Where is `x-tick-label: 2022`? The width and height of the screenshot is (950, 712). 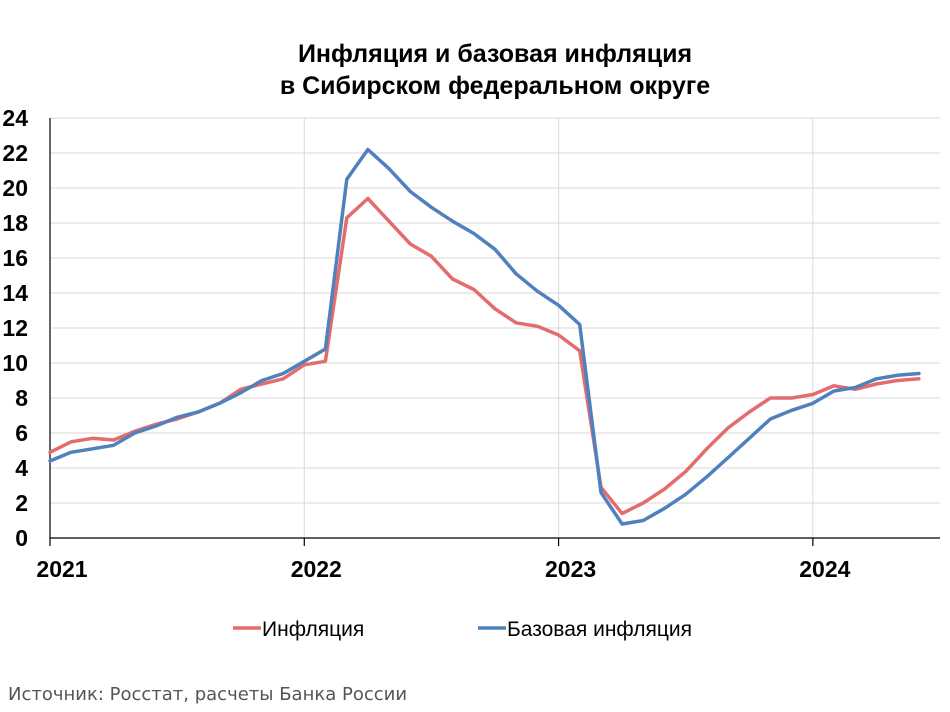 x-tick-label: 2022 is located at coordinates (316, 569).